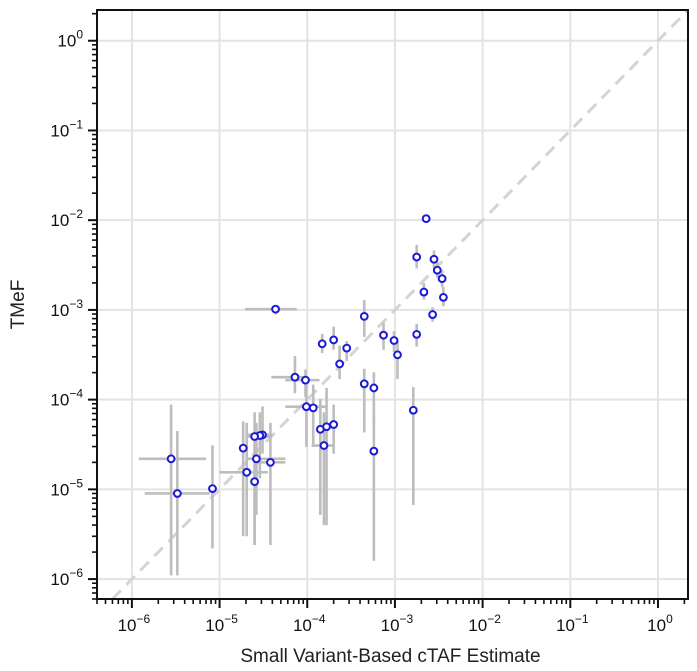 Image resolution: width=697 pixels, height=671 pixels. Describe the element at coordinates (144, 619) in the screenshot. I see `x-tick-label-exponent: −6` at that location.